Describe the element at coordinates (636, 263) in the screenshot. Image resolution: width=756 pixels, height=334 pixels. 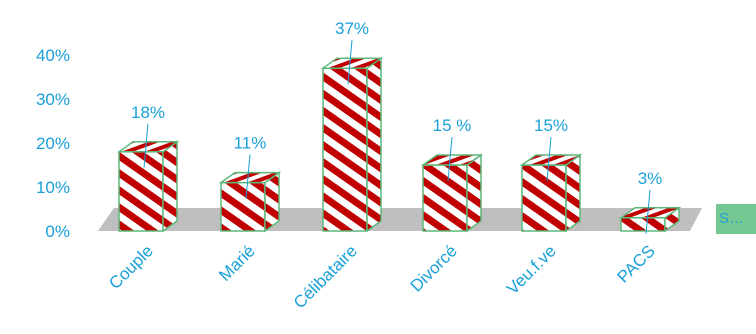
I see `x-tick-label: PACS` at that location.